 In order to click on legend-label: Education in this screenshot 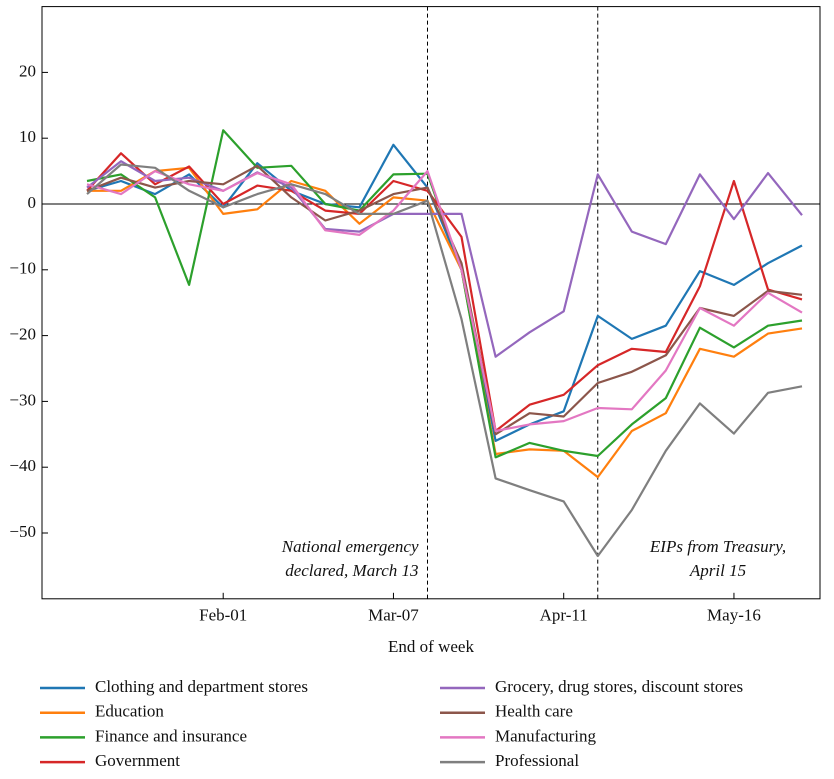, I will do `click(129, 711)`.